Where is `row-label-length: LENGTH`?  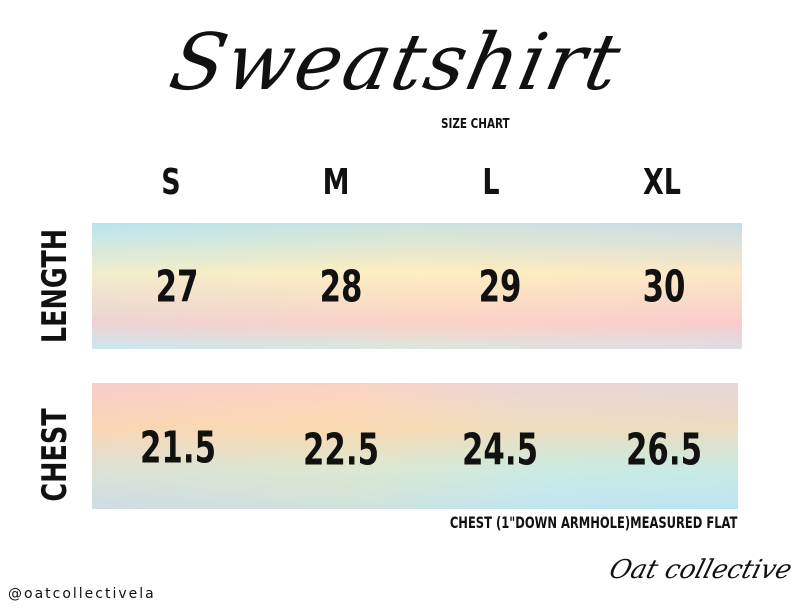 row-label-length: LENGTH is located at coordinates (55, 286).